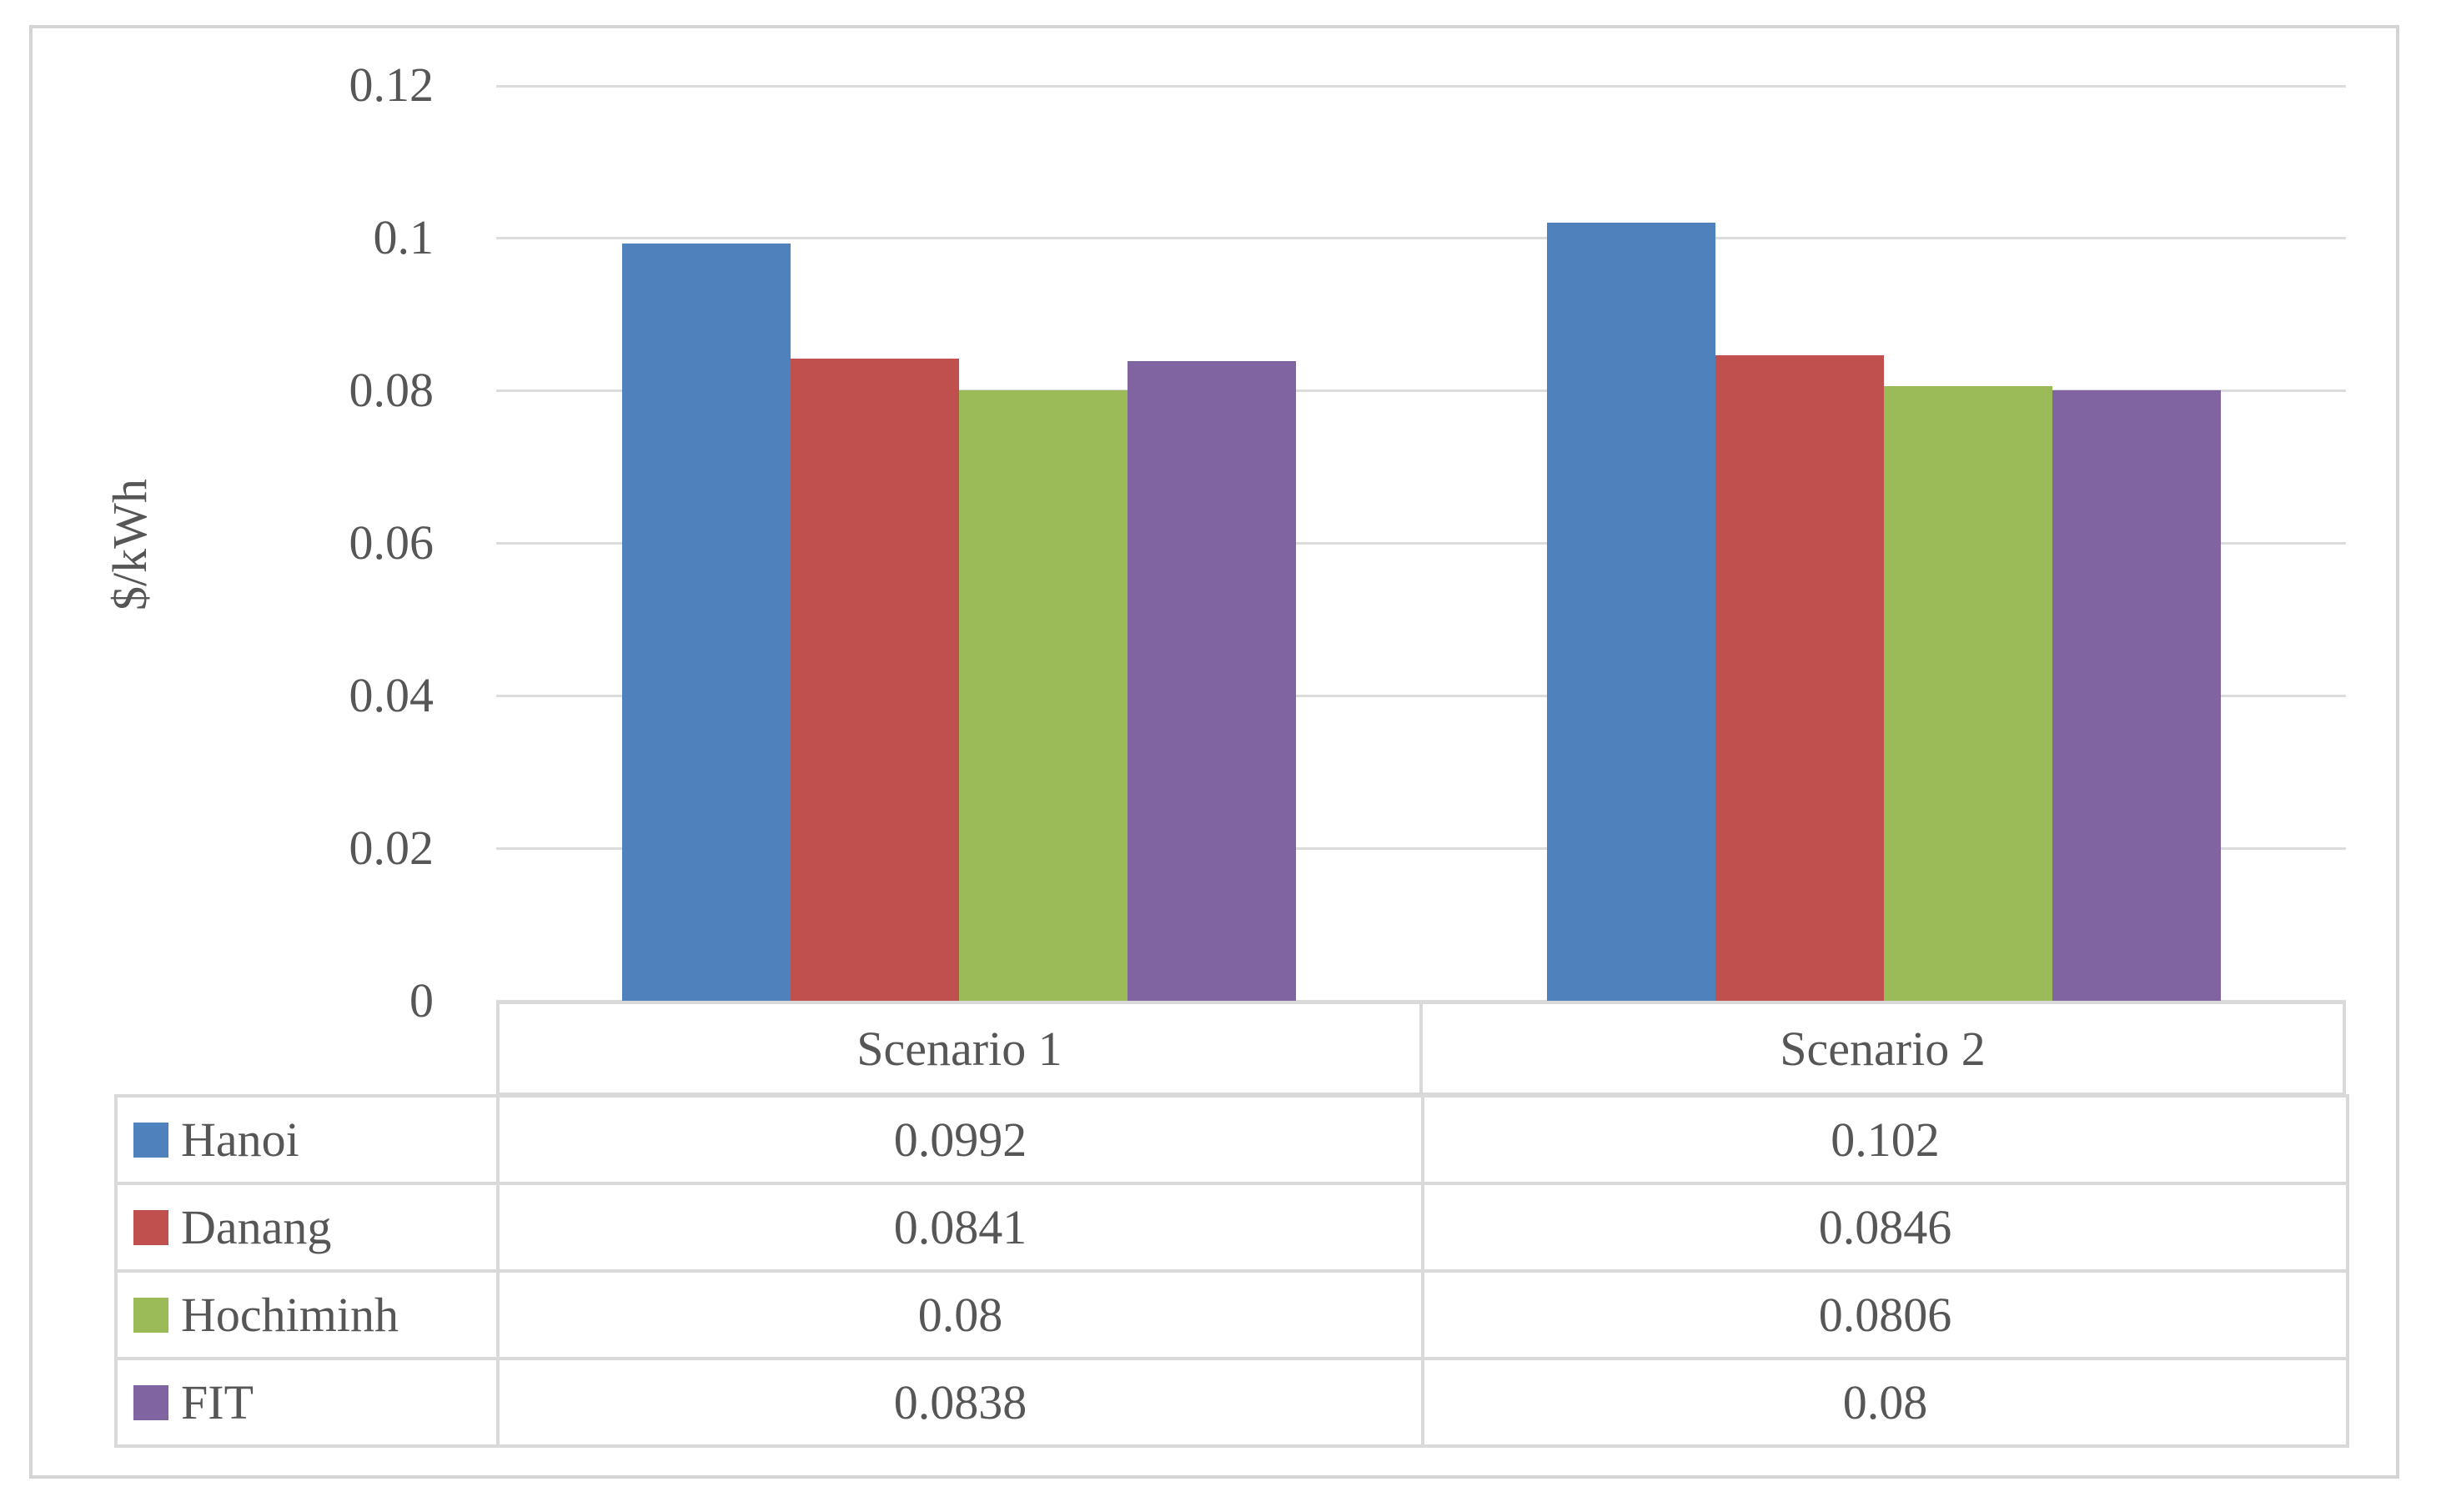  What do you see at coordinates (1421, 391) in the screenshot?
I see `gridline-0.08` at bounding box center [1421, 391].